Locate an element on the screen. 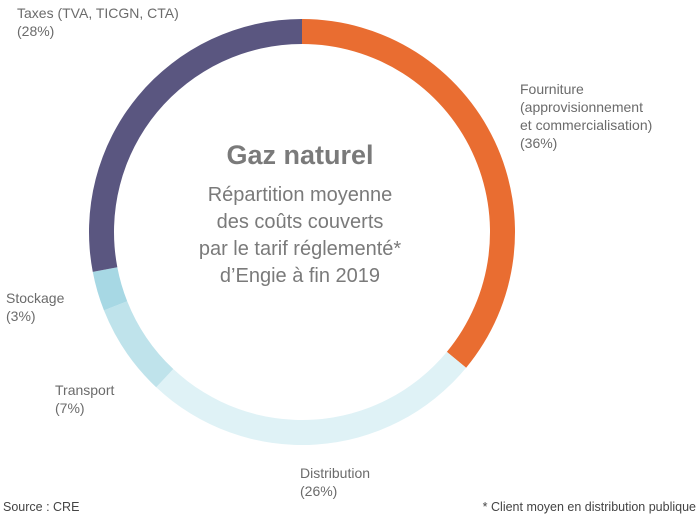  label-value: (7%) is located at coordinates (70, 408).